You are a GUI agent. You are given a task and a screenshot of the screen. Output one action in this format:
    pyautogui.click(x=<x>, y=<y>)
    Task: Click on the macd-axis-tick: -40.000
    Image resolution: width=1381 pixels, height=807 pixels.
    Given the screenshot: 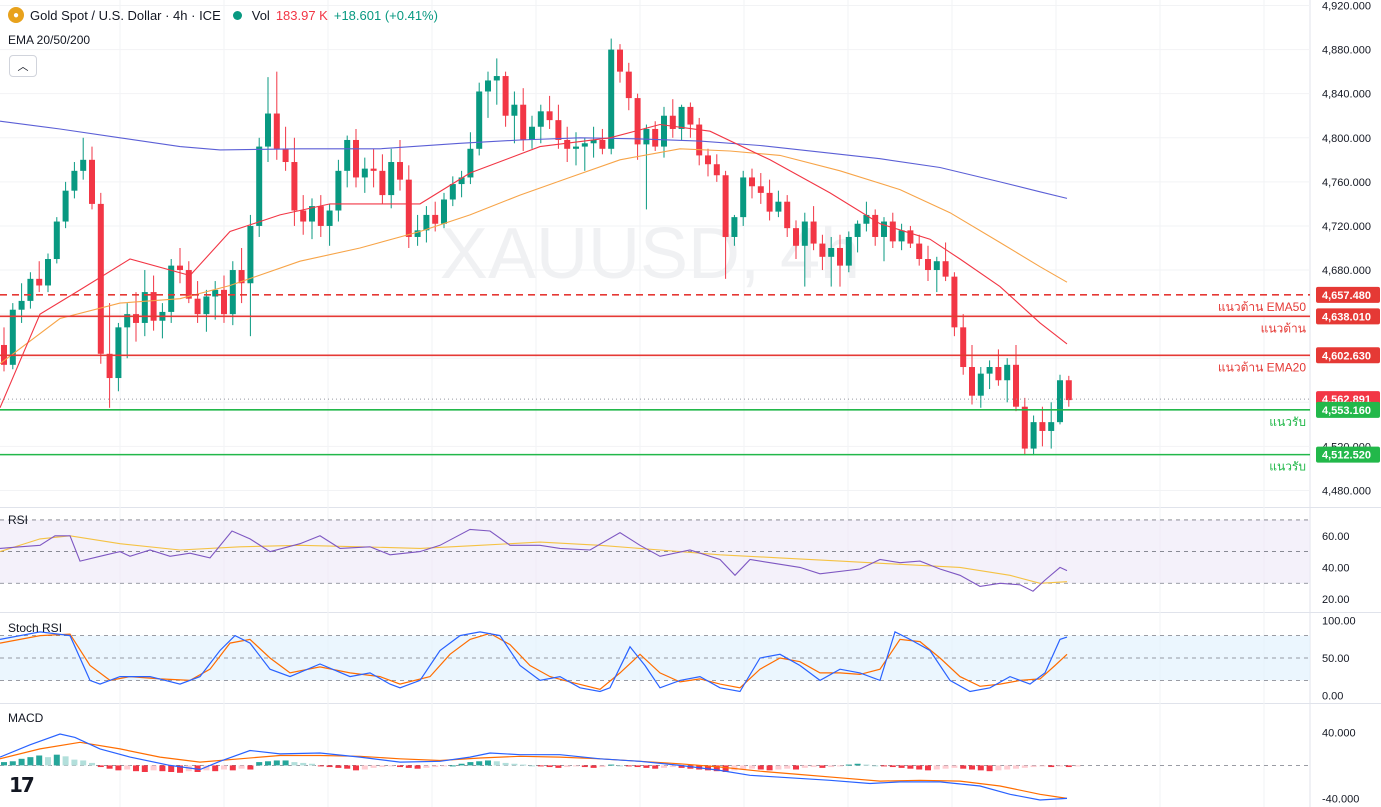 What is the action you would take?
    pyautogui.click(x=1340, y=799)
    